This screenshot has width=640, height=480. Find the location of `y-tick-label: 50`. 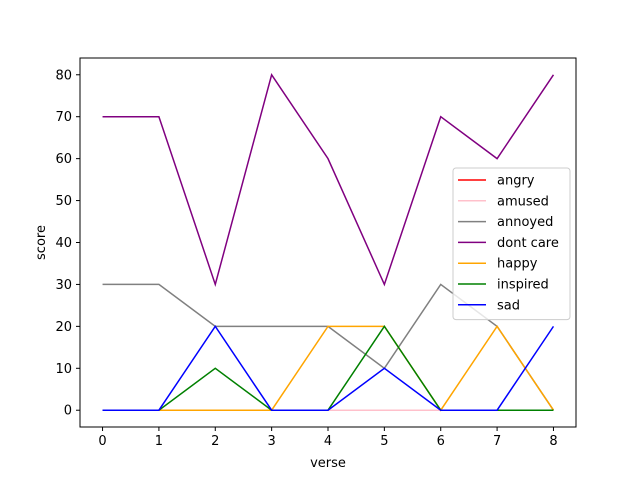

y-tick-label: 50 is located at coordinates (63, 201).